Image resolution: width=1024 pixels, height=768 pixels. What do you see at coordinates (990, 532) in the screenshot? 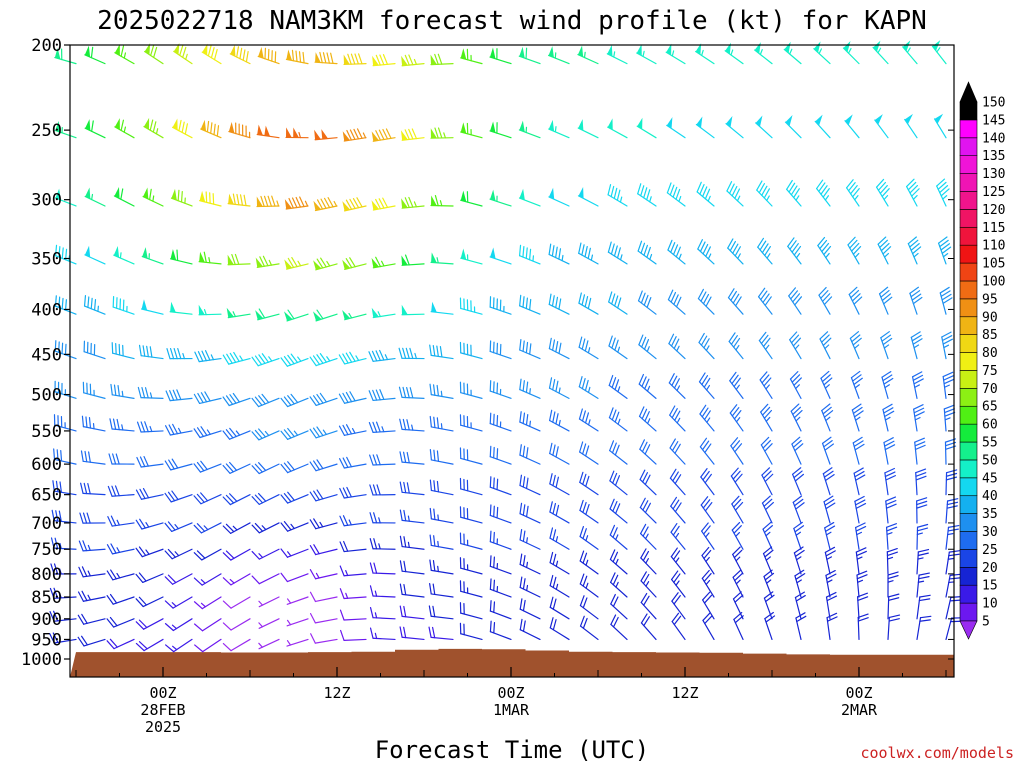
I see `colorbar-label: 30` at bounding box center [990, 532].